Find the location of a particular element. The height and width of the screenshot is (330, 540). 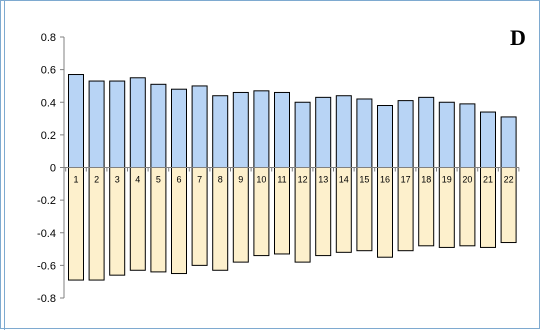

x-axis: 1 2 3 4 5 6 7 8 9 10 11 12 13 14 15 16 17 18 19 20 21 22 is located at coordinates (292, 176).